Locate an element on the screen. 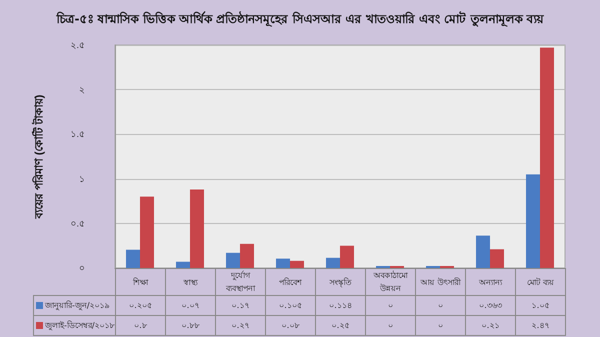 The width and height of the screenshot is (600, 337). y-tick-label: ০ is located at coordinates (82, 268).